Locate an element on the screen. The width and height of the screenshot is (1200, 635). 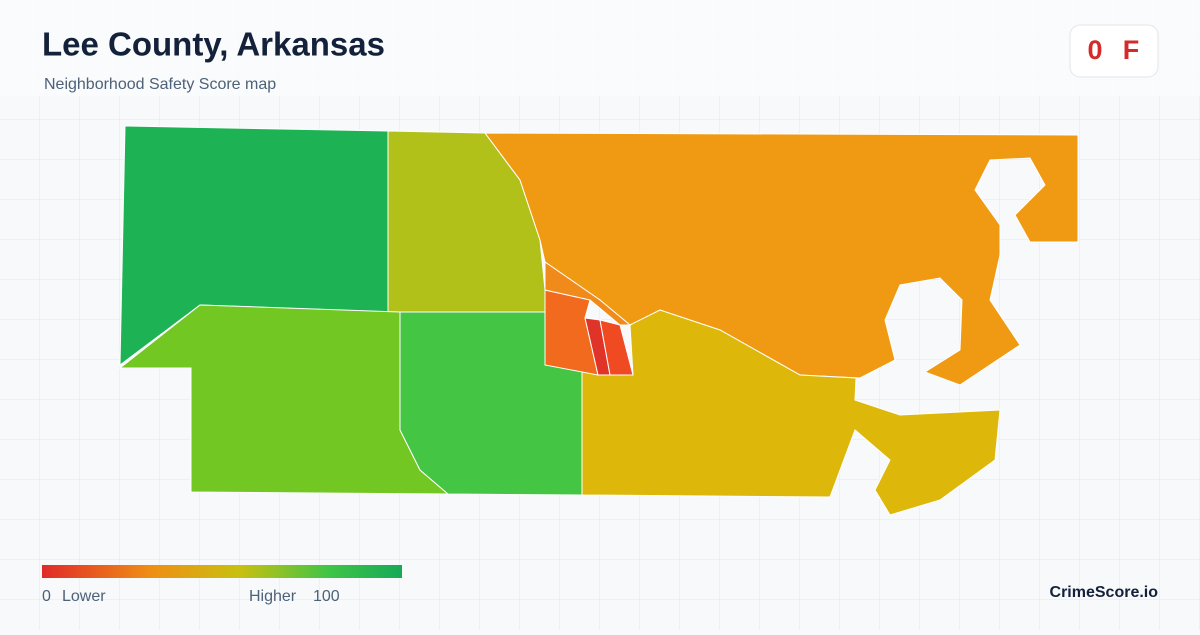
score-badge is located at coordinates (1114, 51).